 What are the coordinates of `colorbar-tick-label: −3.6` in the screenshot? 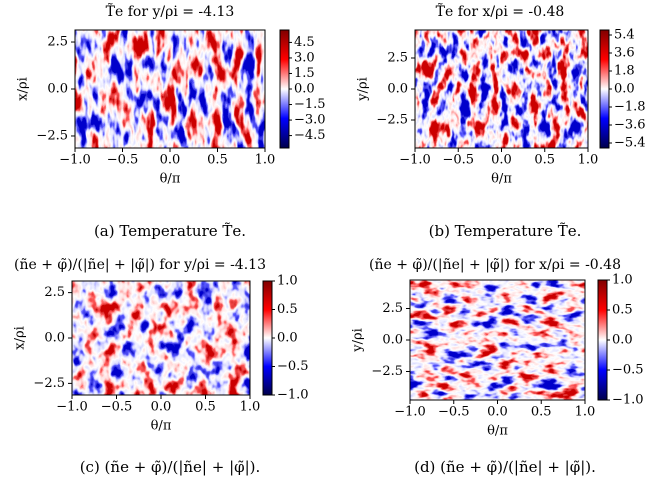 It's located at (630, 125).